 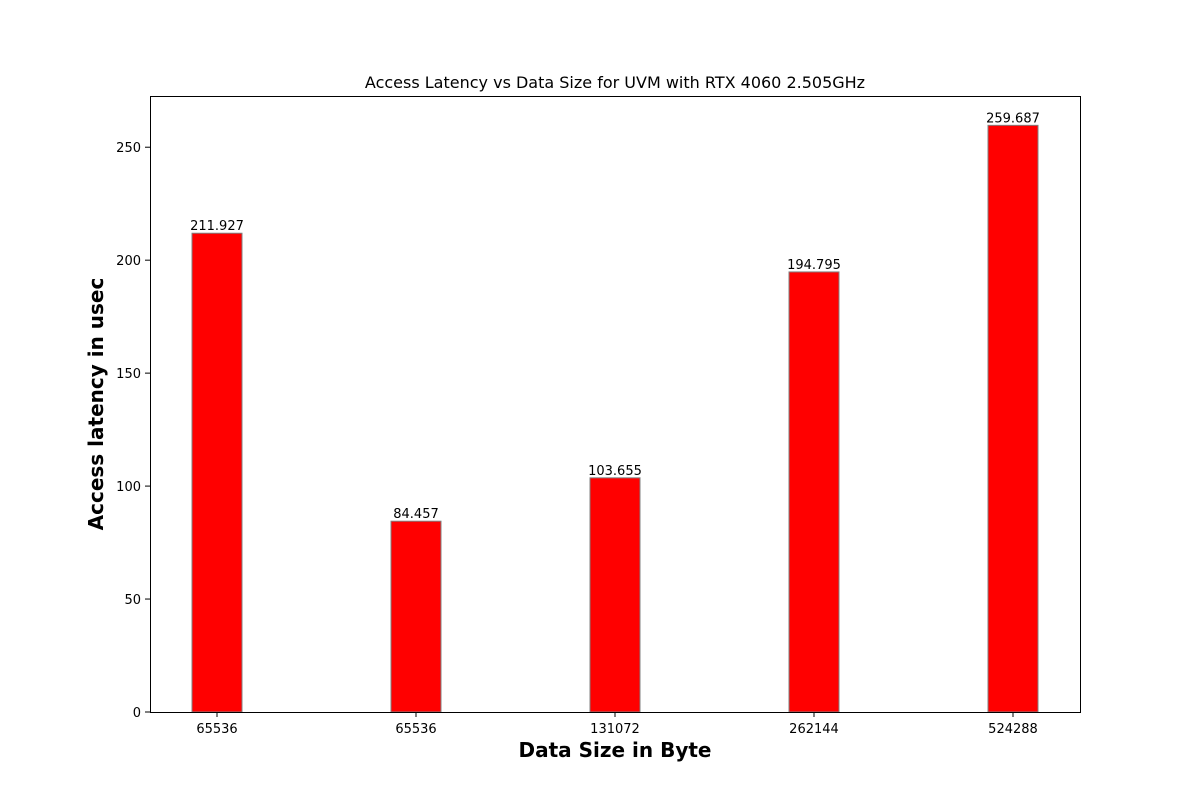 I want to click on data-label-1: 211.927, so click(x=217, y=226).